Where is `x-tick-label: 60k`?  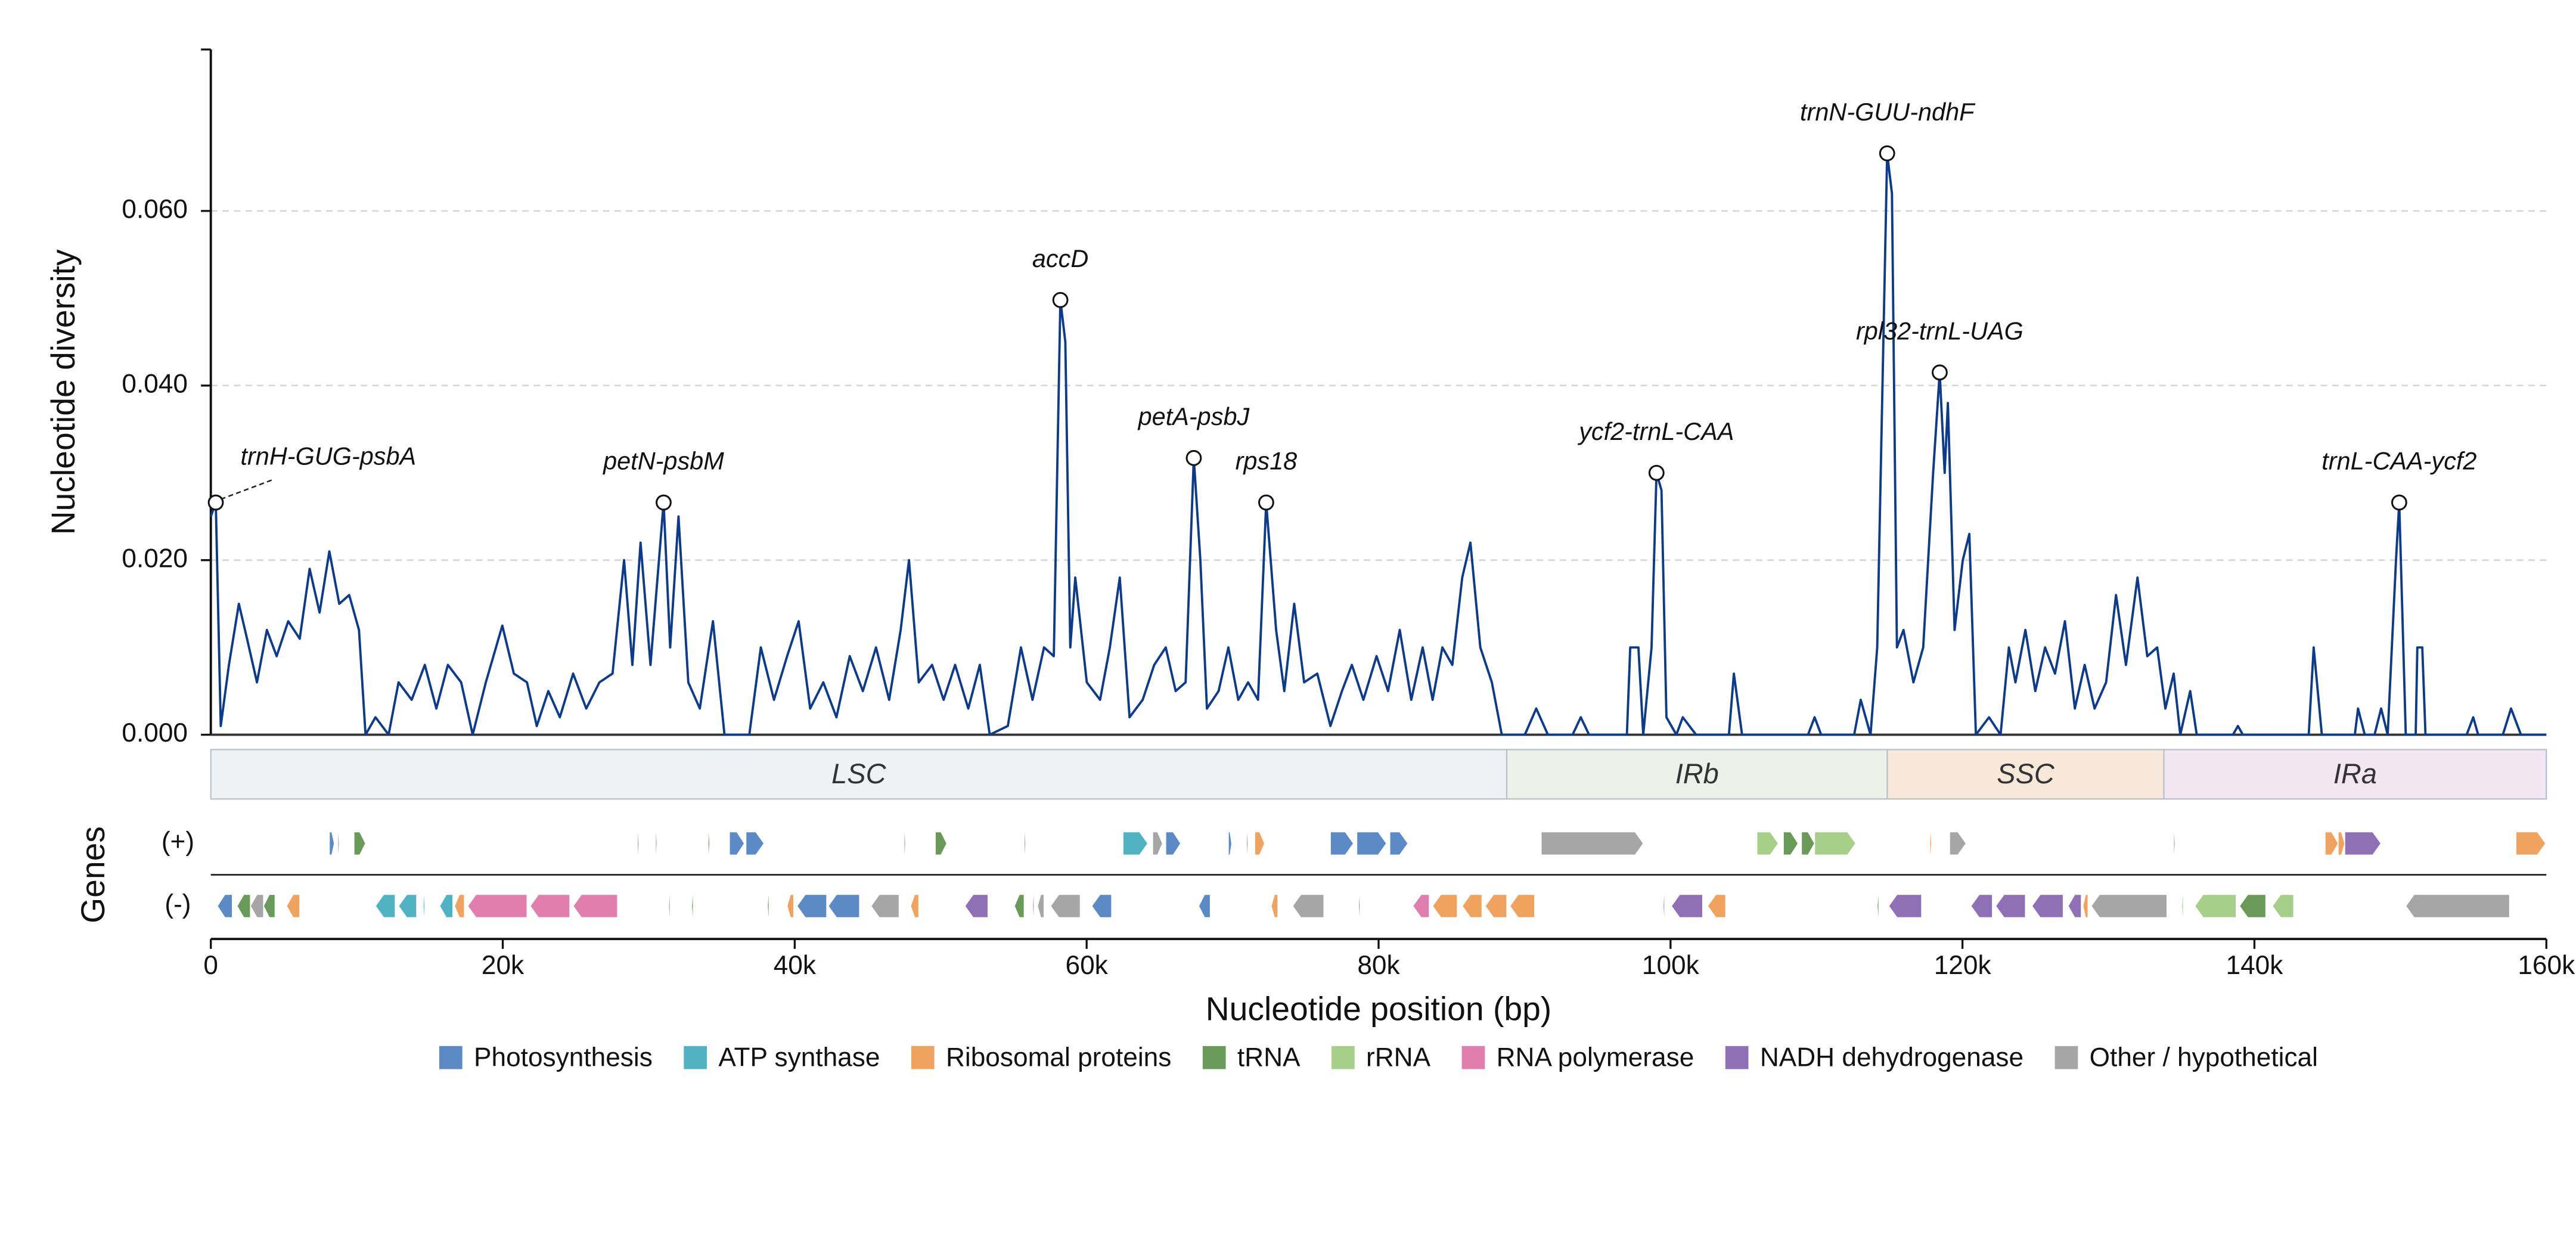 x-tick-label: 60k is located at coordinates (1087, 965).